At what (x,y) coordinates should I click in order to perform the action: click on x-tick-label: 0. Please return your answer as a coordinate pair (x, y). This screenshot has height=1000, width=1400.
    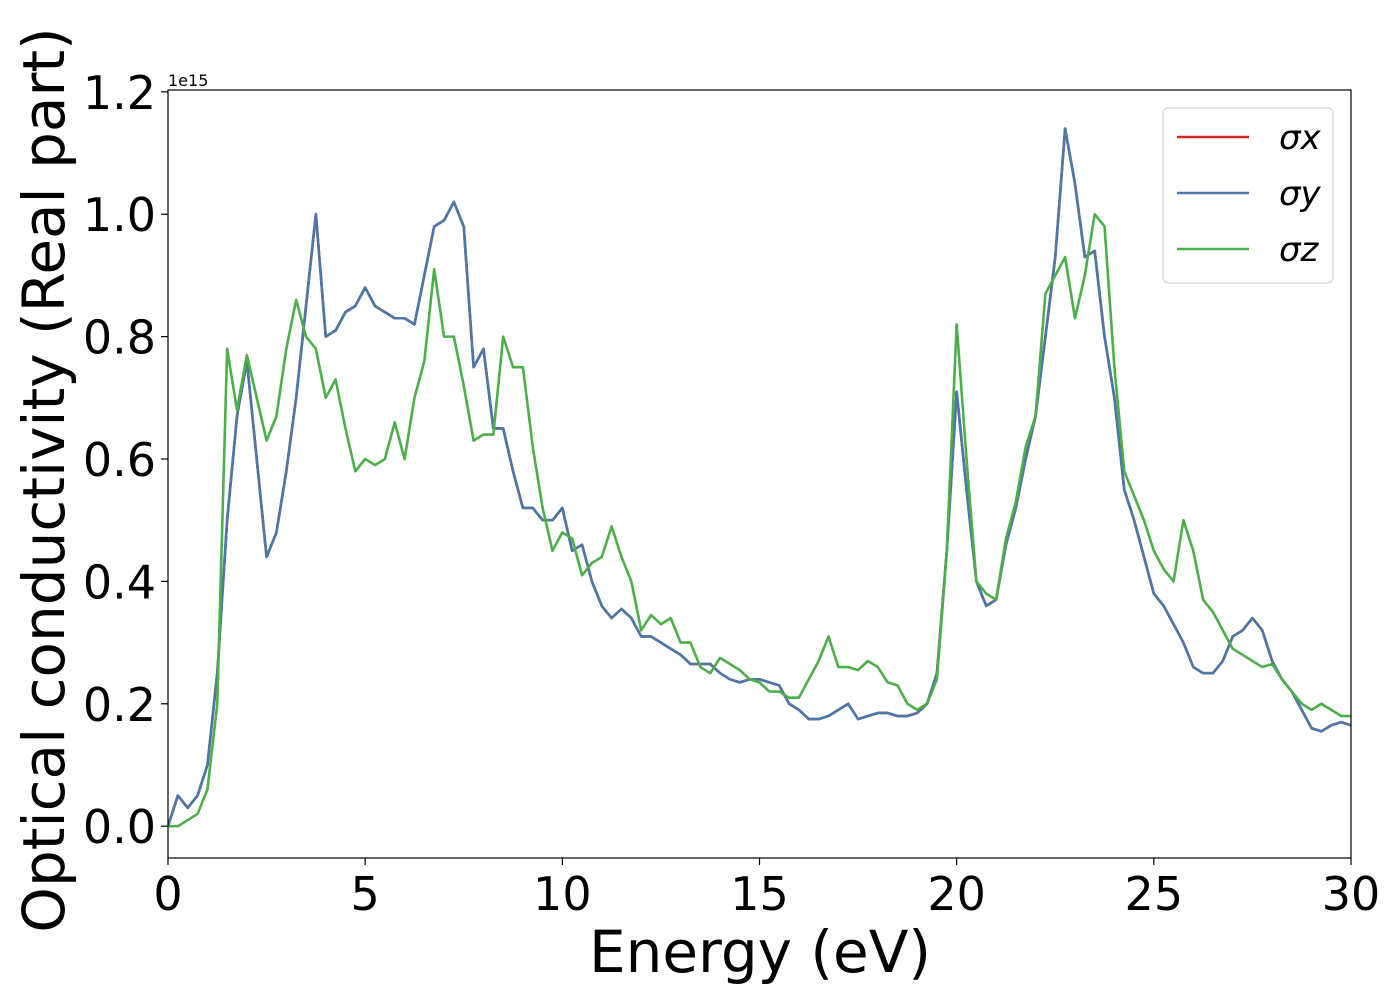
    Looking at the image, I should click on (167, 894).